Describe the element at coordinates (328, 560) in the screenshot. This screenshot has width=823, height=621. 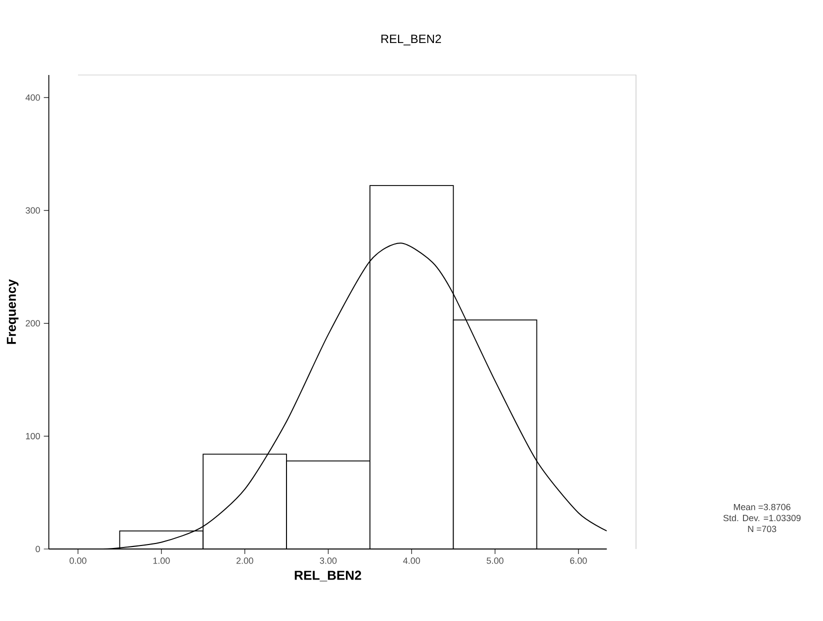
I see `x-tick-label: 3.00` at that location.